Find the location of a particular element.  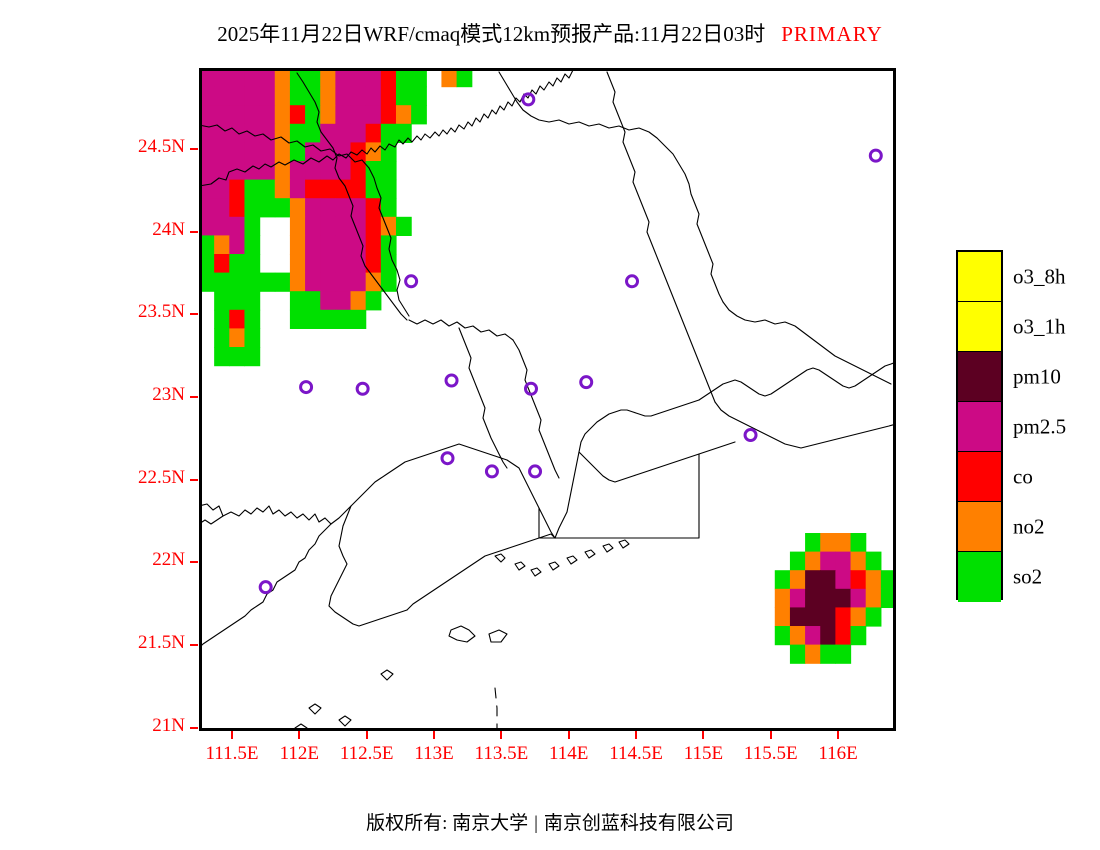

title-primary-text: PRIMARY is located at coordinates (832, 34).